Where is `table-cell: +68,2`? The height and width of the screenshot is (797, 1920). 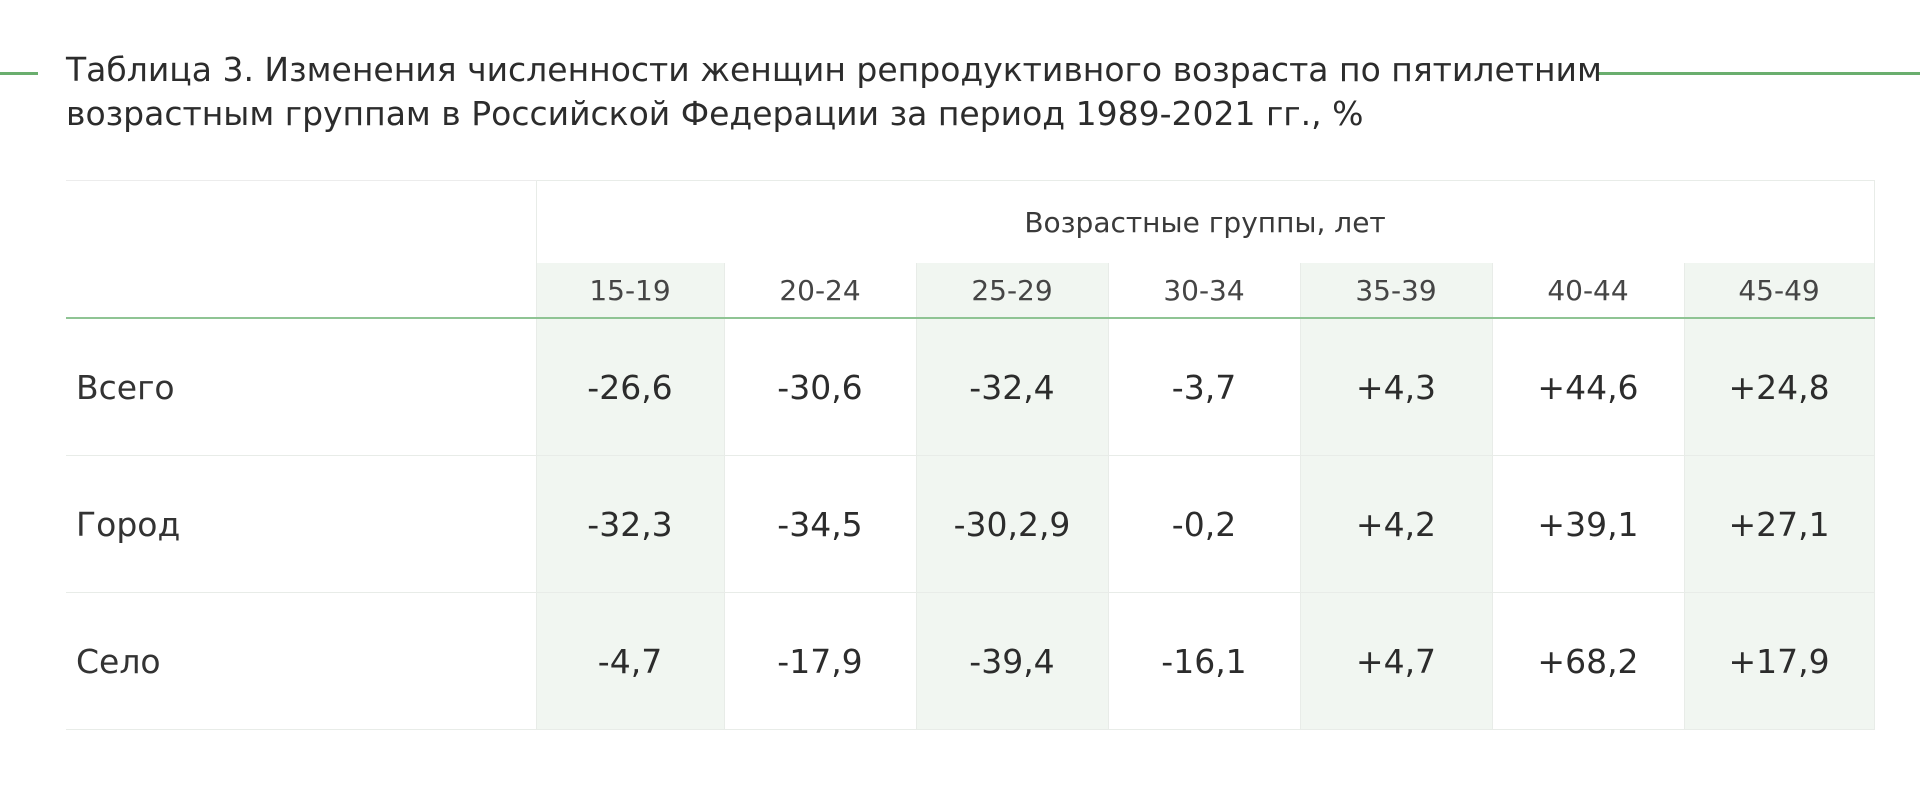 table-cell: +68,2 is located at coordinates (1588, 661).